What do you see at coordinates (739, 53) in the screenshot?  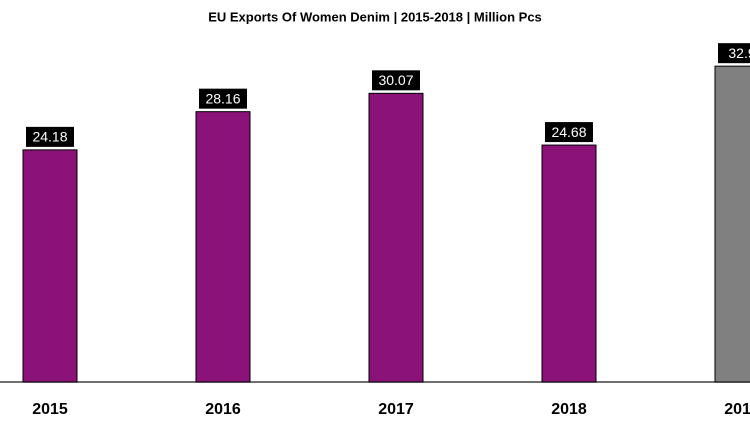 I see `value-label: 32.9` at bounding box center [739, 53].